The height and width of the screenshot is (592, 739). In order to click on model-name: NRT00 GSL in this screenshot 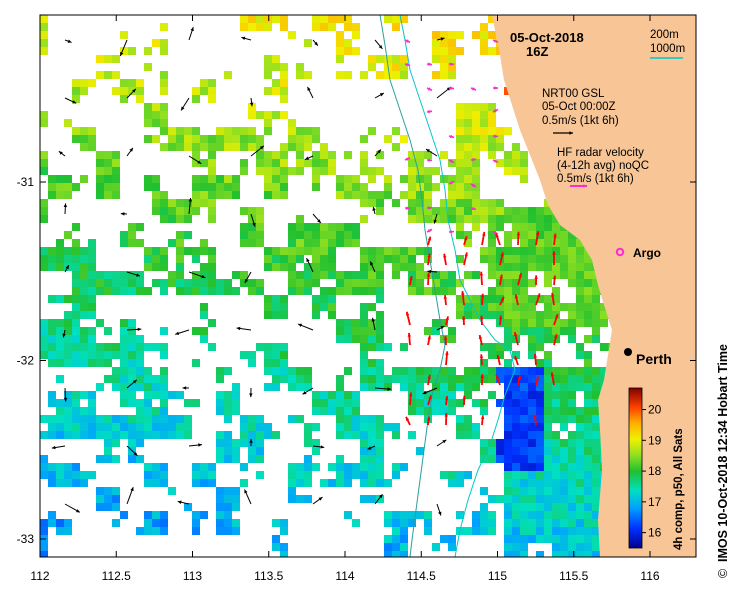, I will do `click(573, 94)`.